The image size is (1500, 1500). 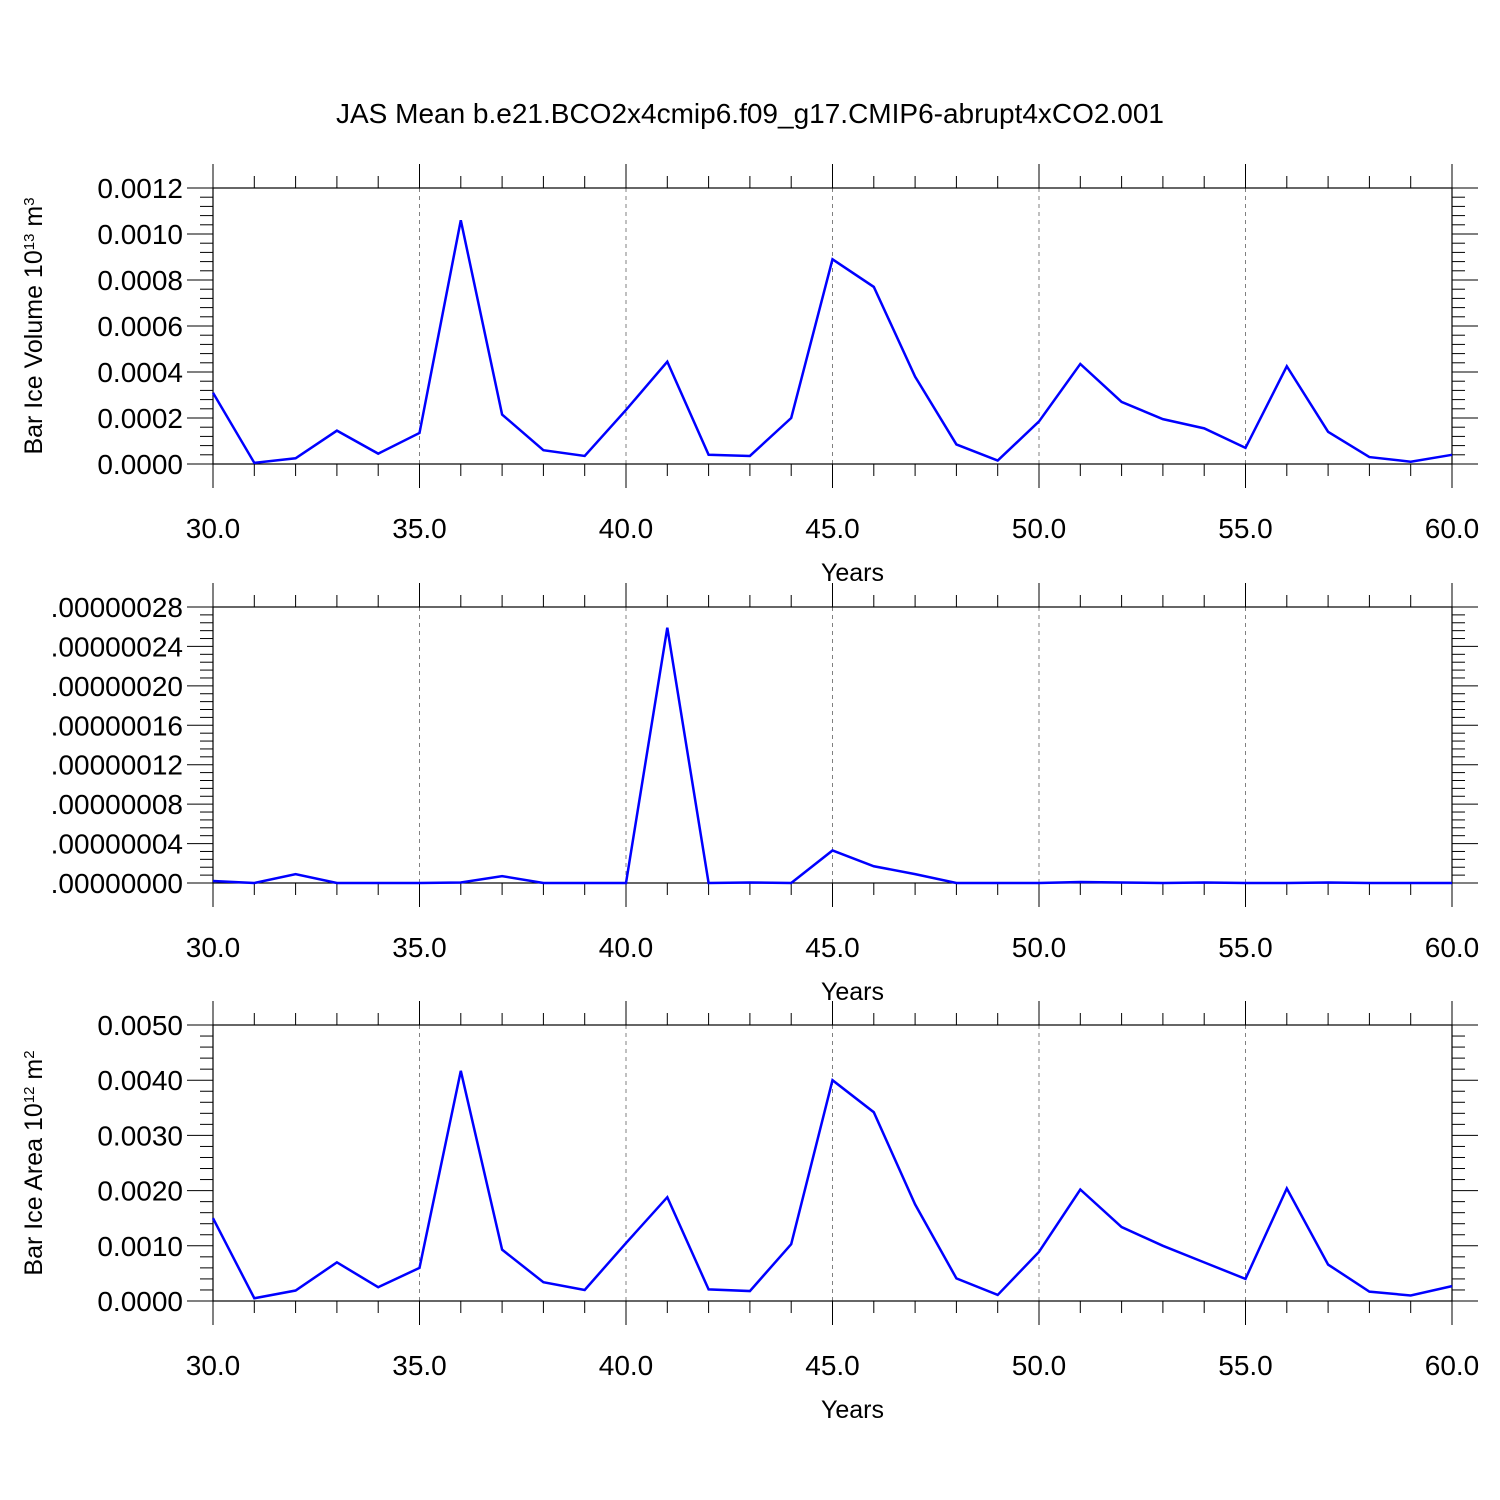 What do you see at coordinates (29, 201) in the screenshot?
I see `y-axis-label-superscript: 3` at bounding box center [29, 201].